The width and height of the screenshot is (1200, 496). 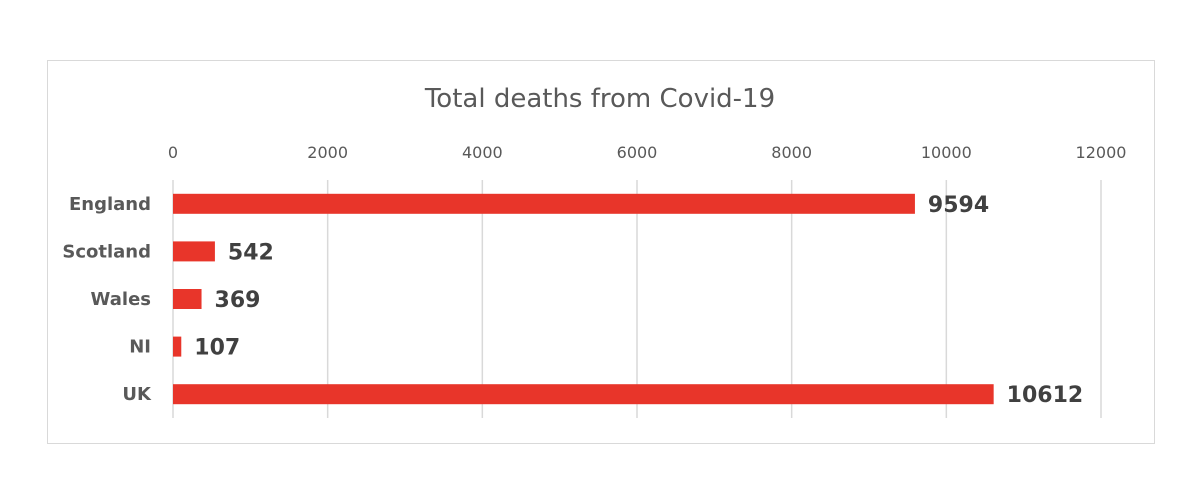 I want to click on x-tick-label: 8000, so click(x=791, y=152).